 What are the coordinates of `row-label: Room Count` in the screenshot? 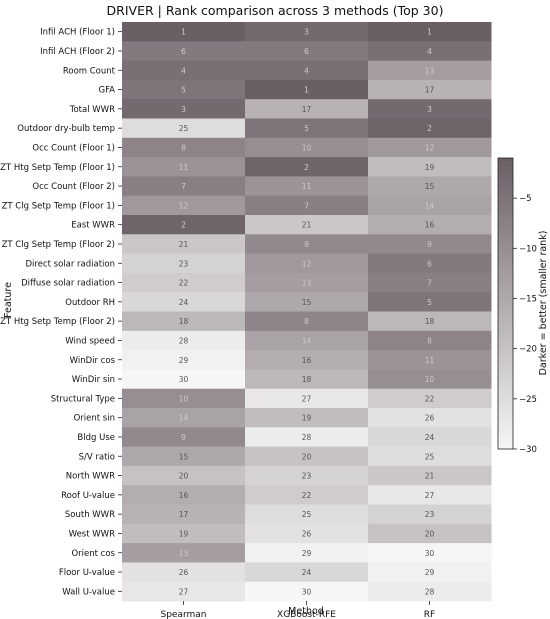 It's located at (89, 71).